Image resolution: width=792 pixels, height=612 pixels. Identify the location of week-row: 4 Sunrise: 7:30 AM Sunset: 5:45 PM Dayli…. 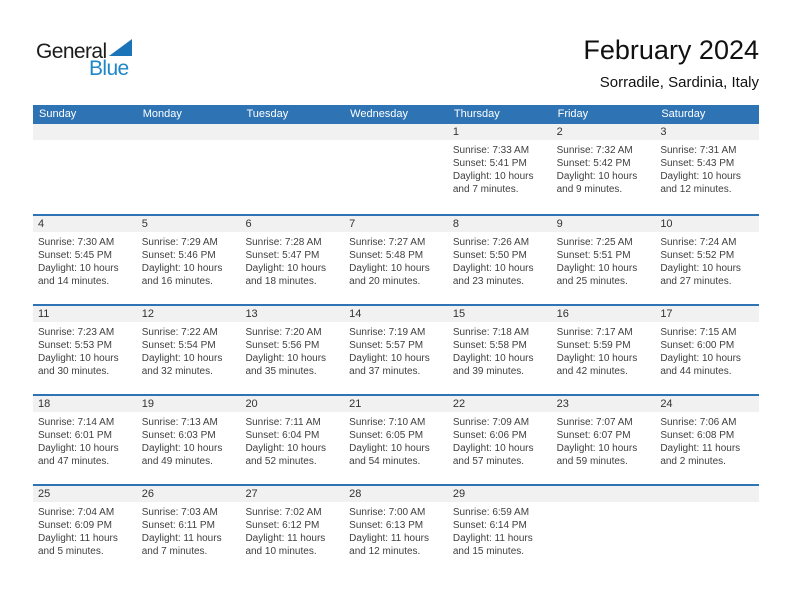
(396, 259).